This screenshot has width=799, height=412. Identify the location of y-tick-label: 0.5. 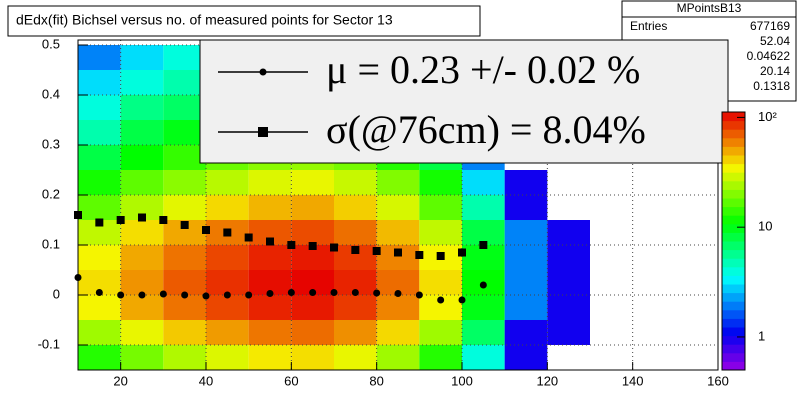
(51, 43).